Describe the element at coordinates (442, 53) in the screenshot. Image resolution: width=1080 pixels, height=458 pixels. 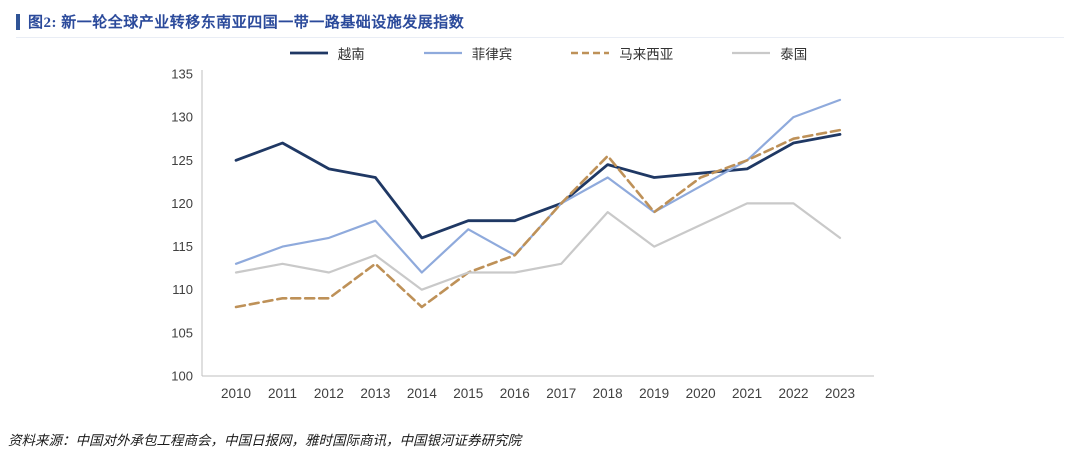
I see `legend-swatch-philippines` at that location.